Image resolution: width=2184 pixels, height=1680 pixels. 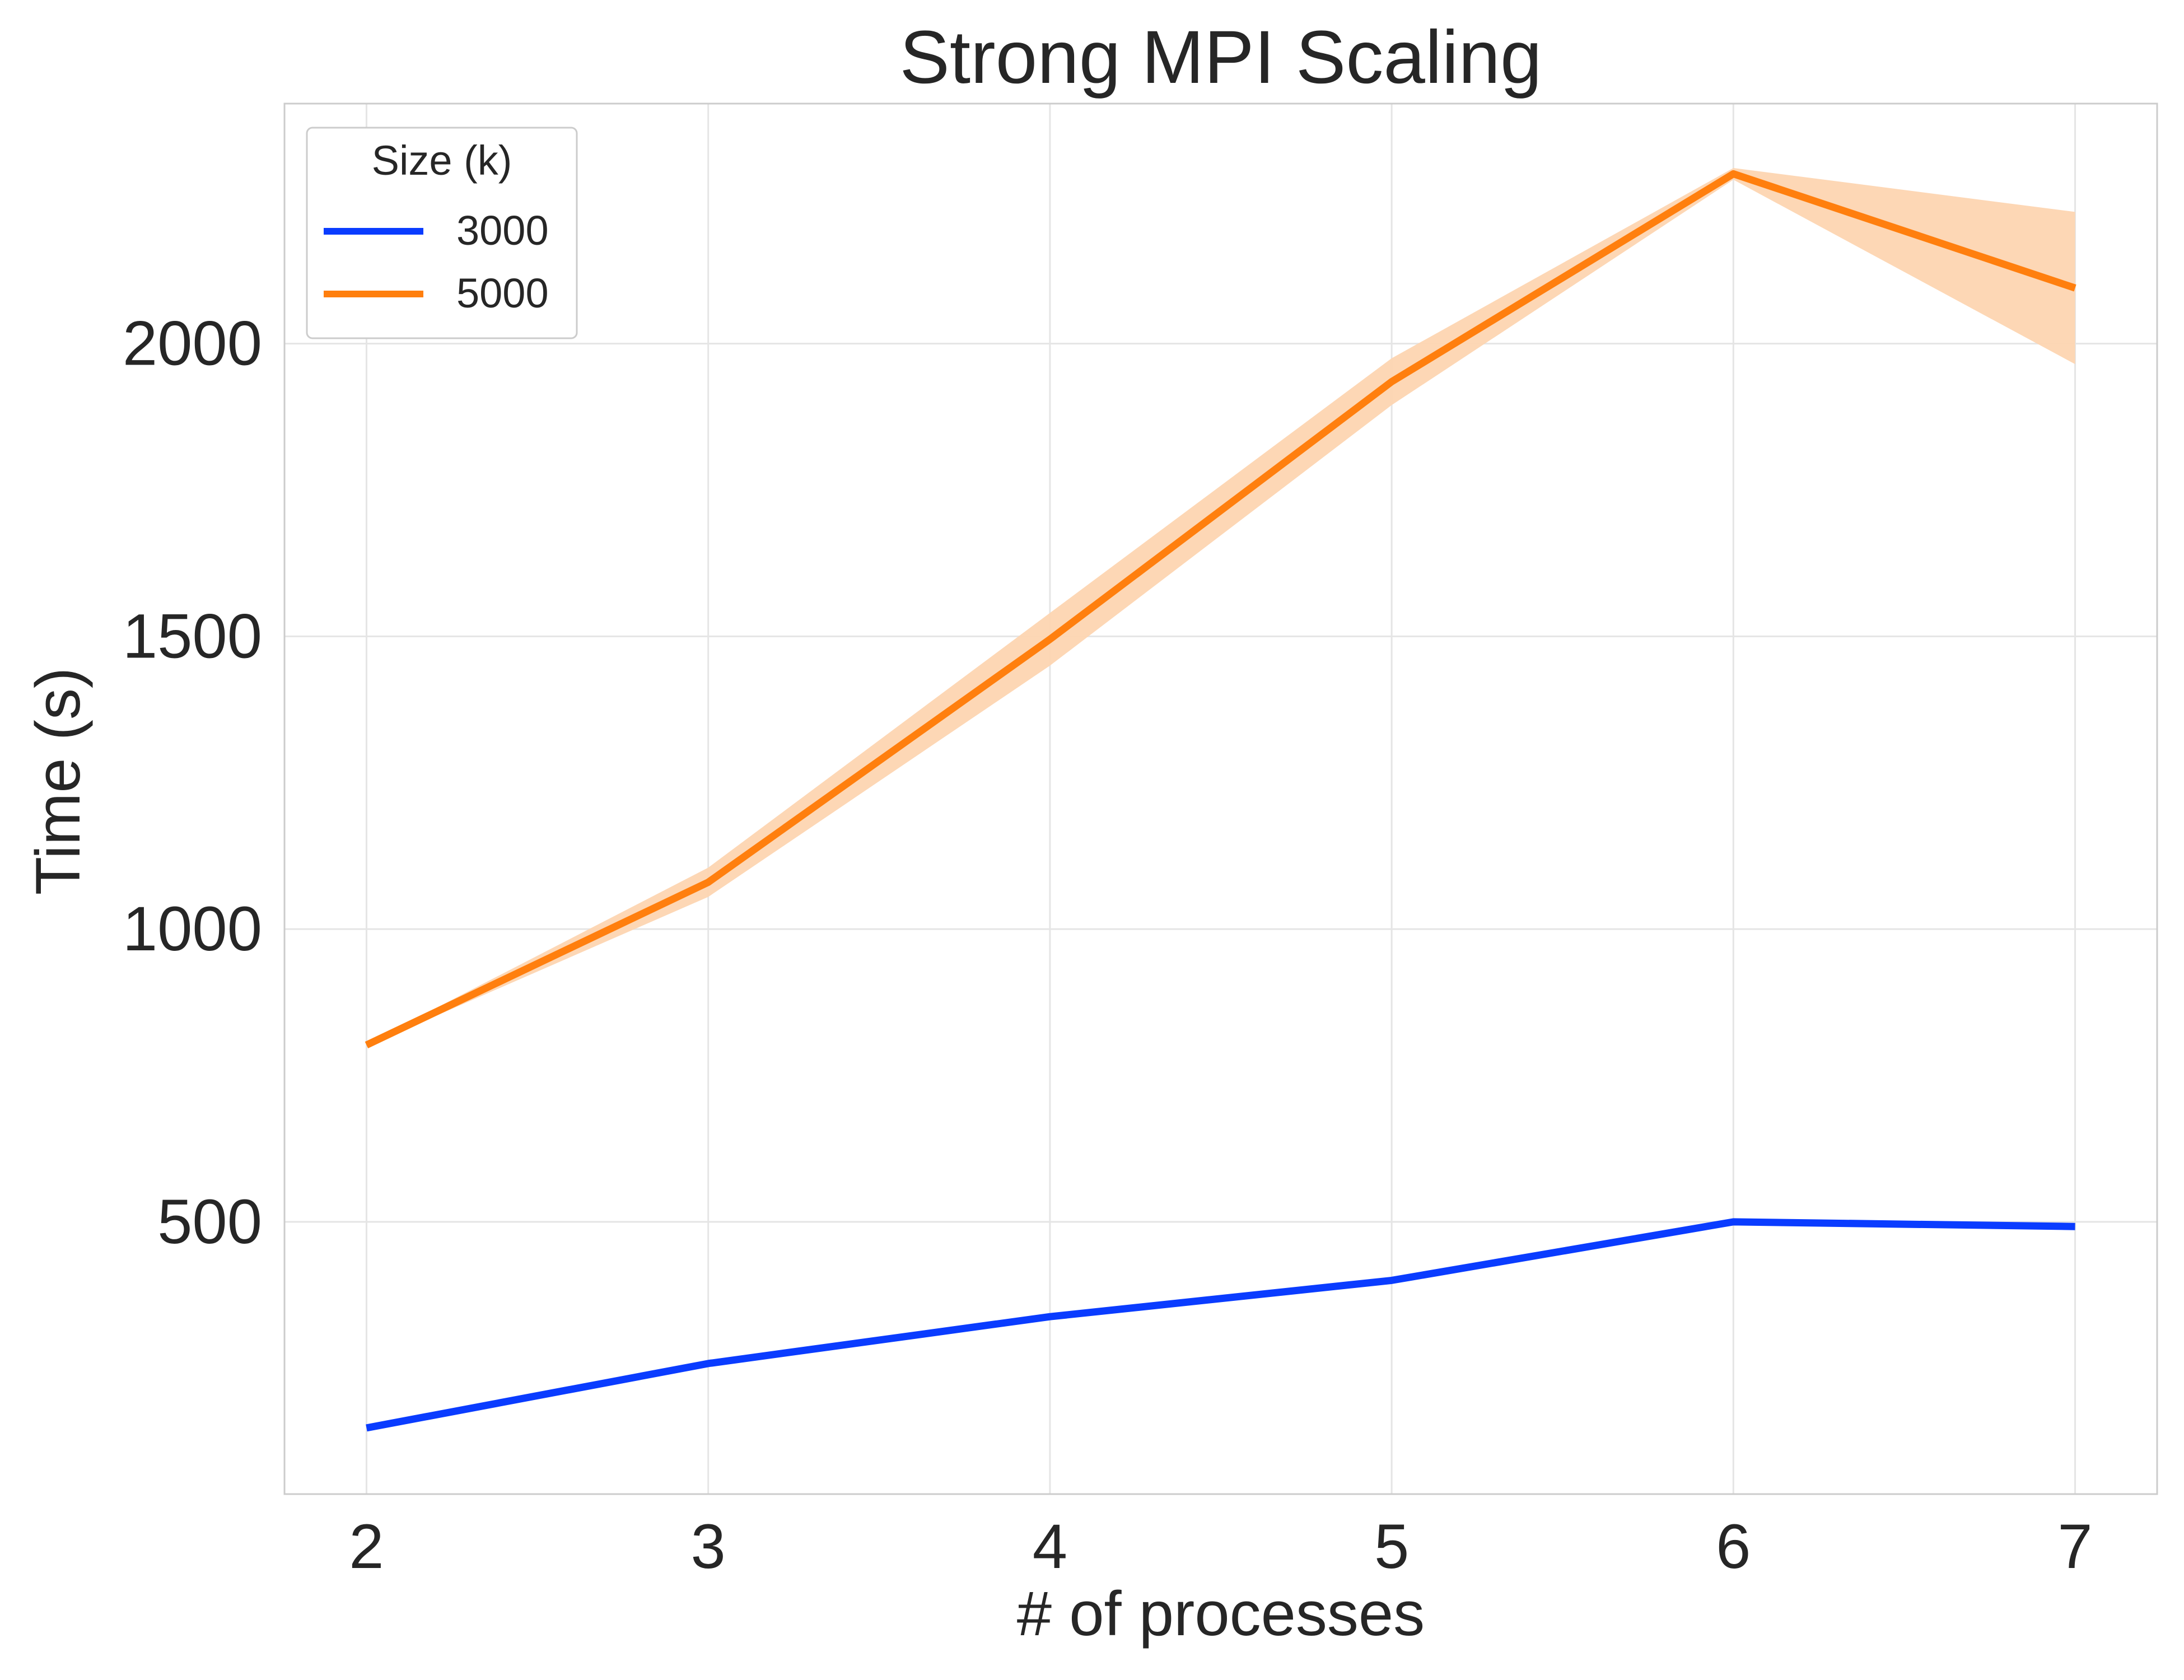 I want to click on legend-label-5000: 5000, so click(x=503, y=293).